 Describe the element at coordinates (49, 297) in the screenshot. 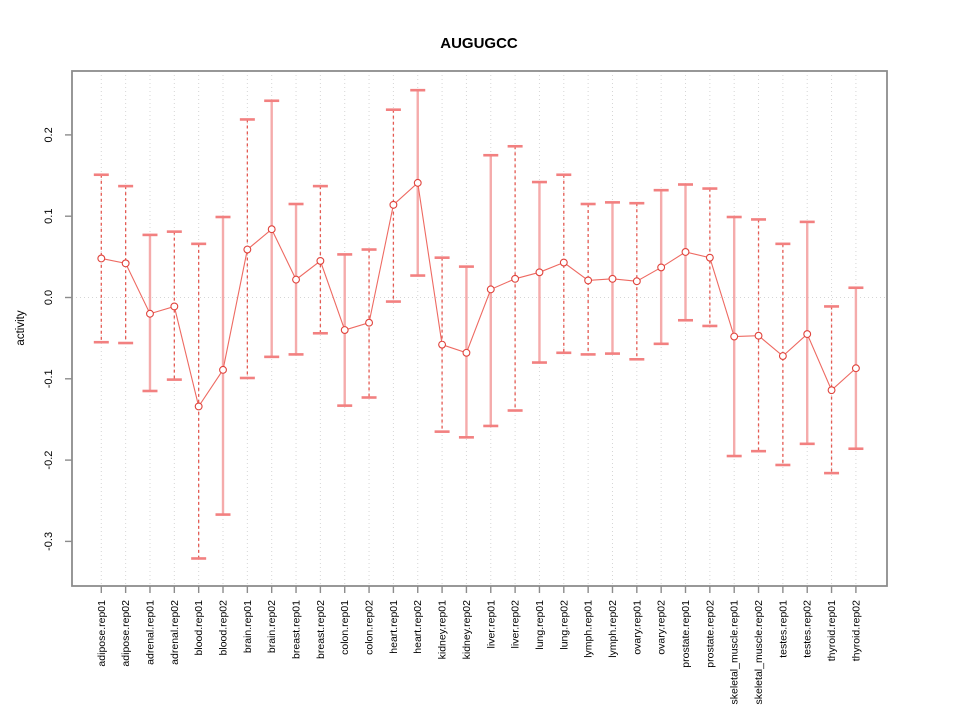

I see `y-tick-label: 0.0` at that location.